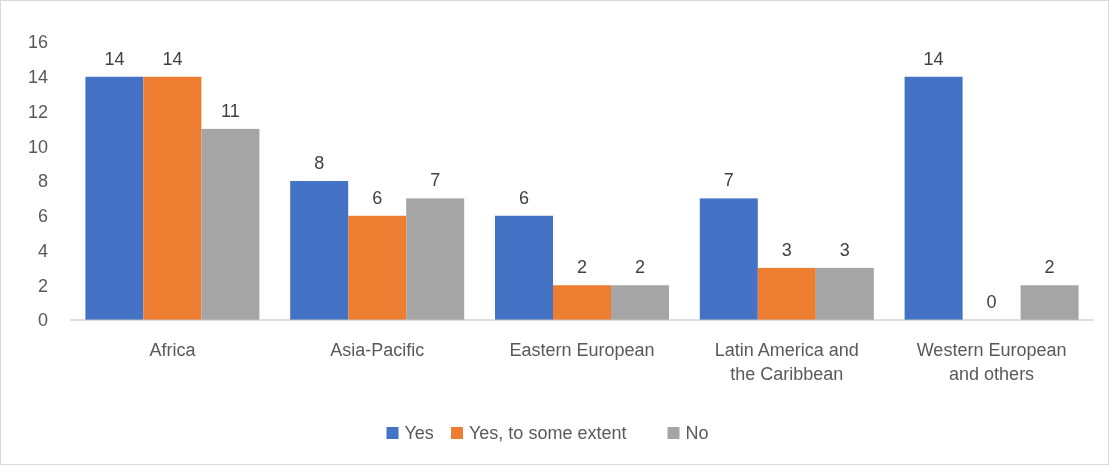  I want to click on data-label: 0, so click(991, 302).